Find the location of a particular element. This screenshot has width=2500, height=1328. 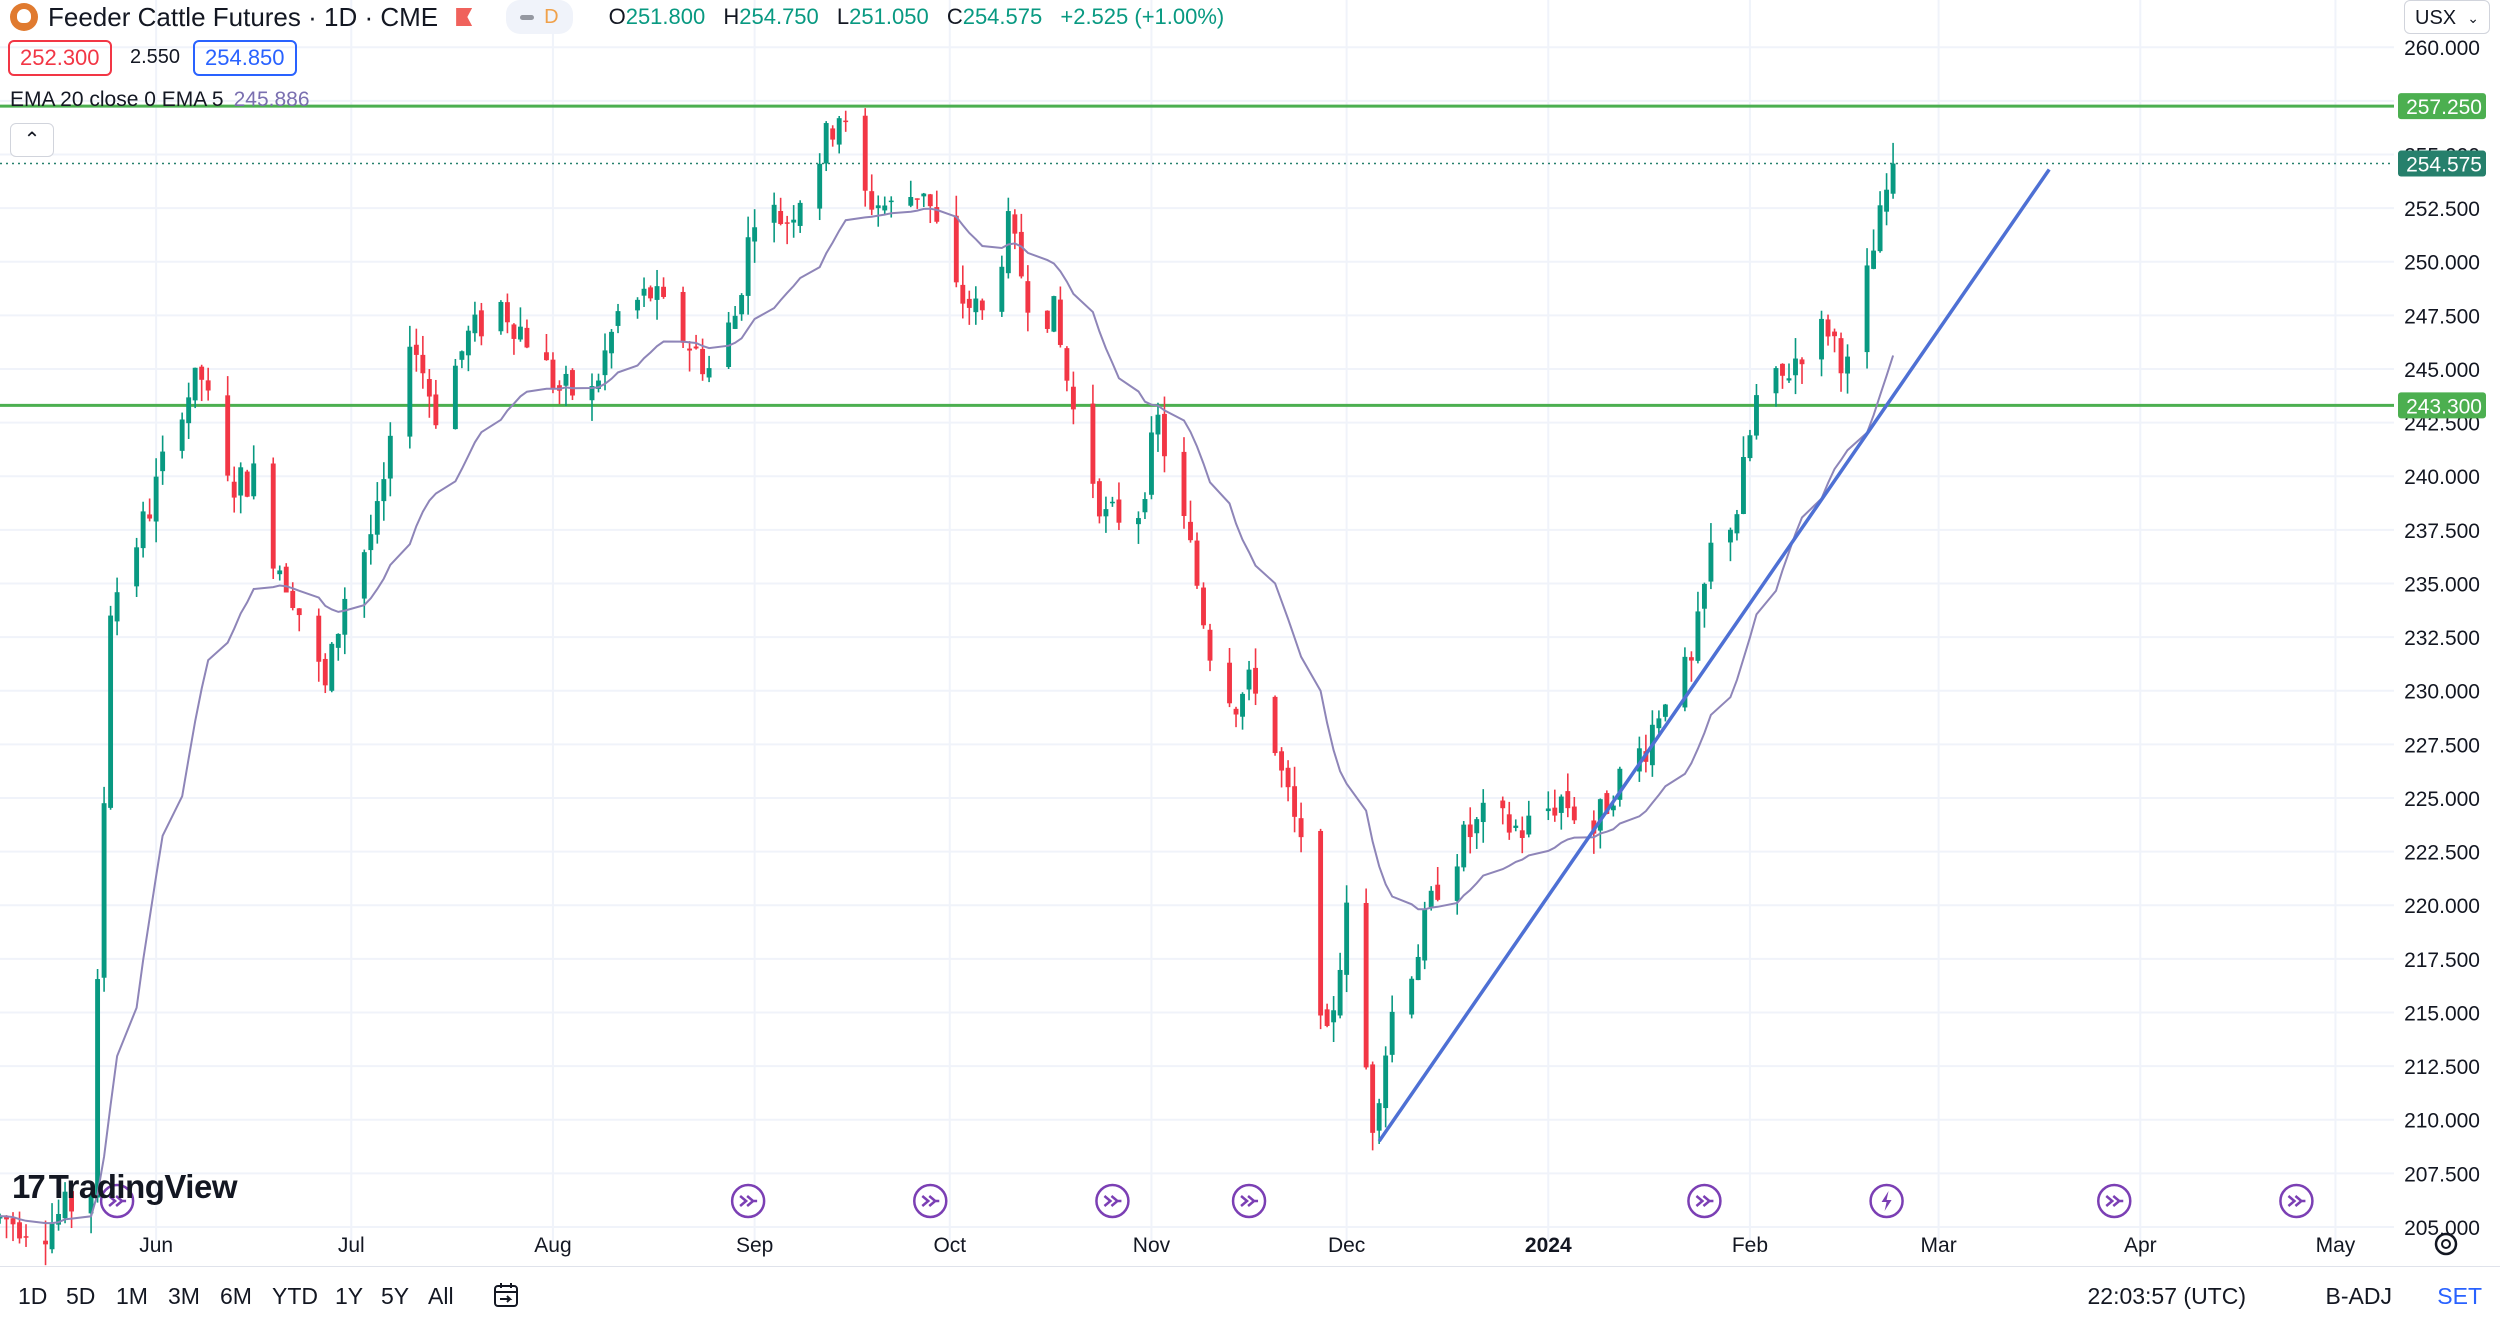

timeframe-button-1d: 1D is located at coordinates (33, 1296).